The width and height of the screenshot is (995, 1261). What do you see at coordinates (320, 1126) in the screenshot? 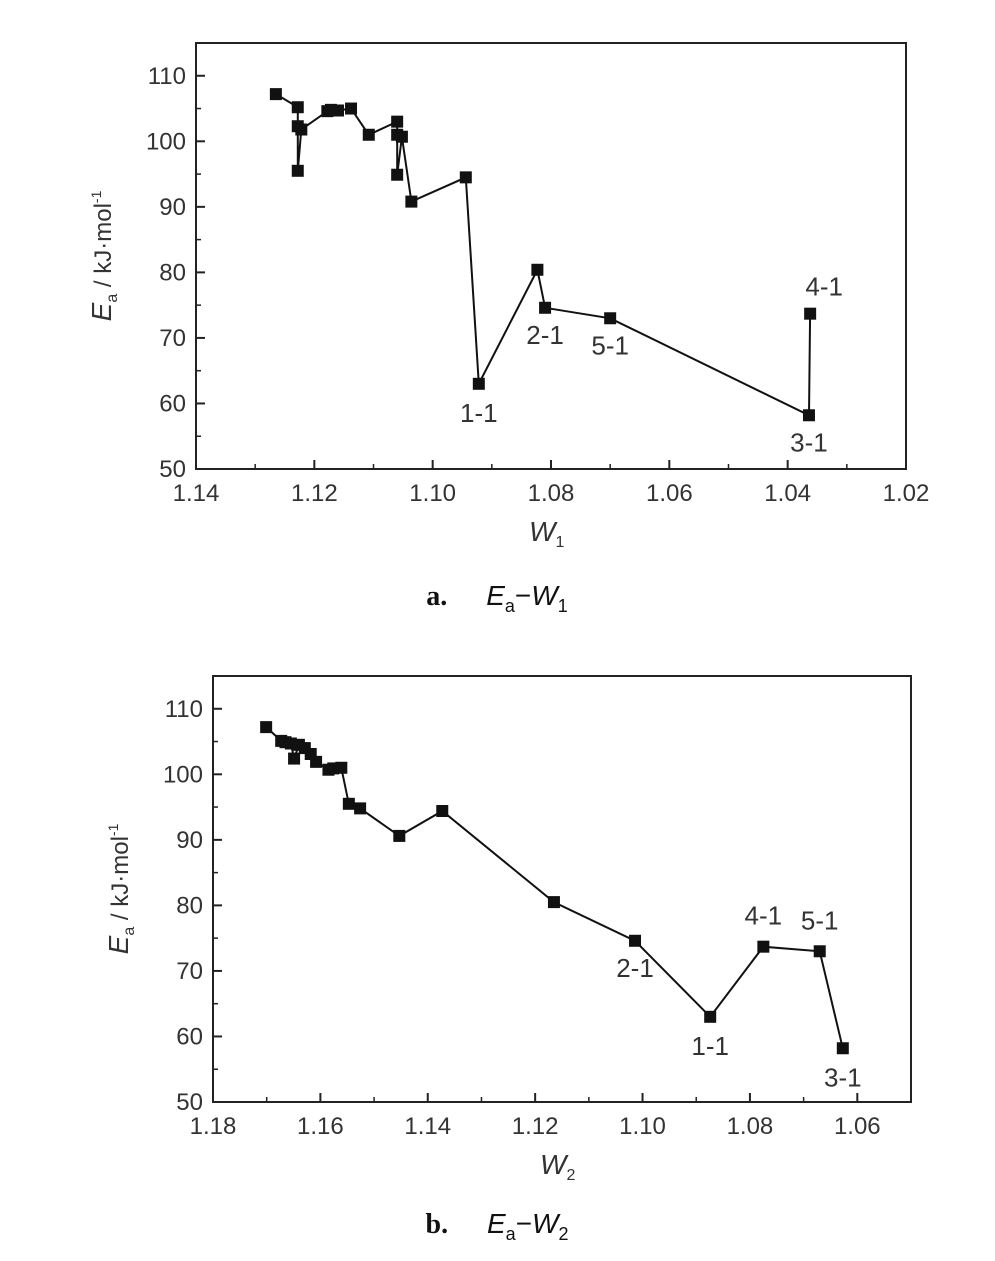
I see `x-tick-label: 1.16` at bounding box center [320, 1126].